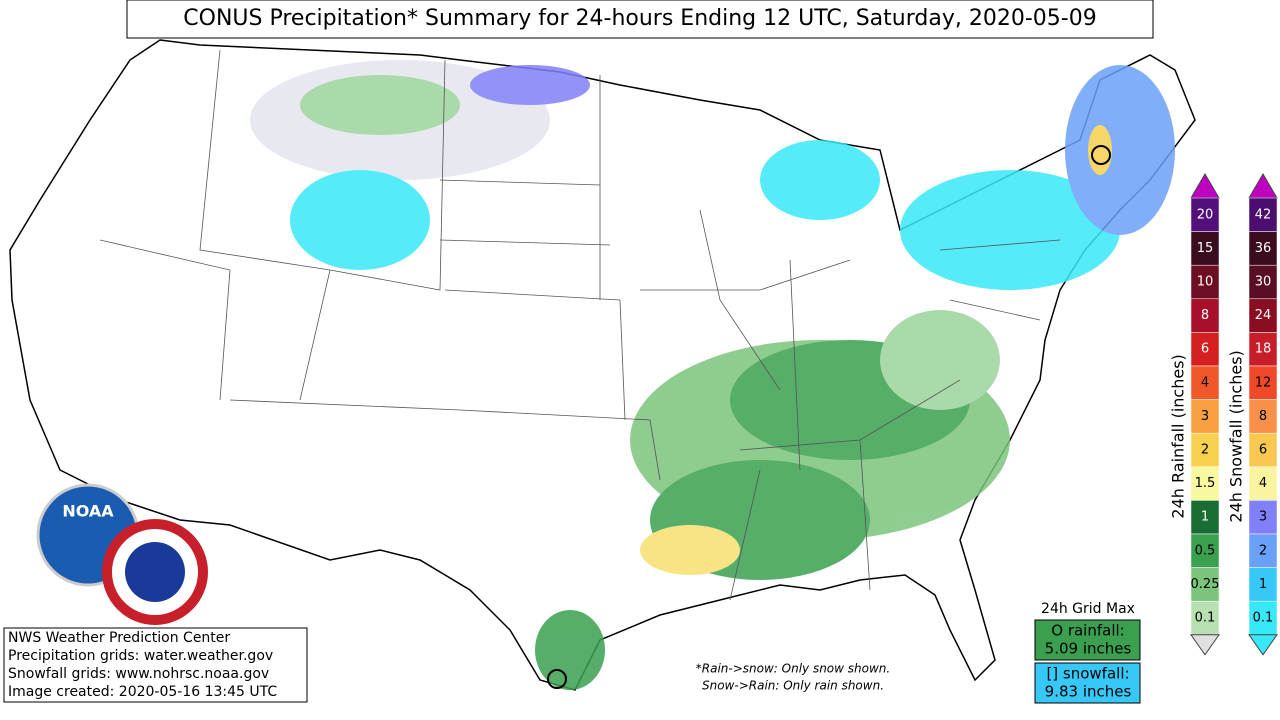  What do you see at coordinates (1088, 609) in the screenshot?
I see `grid-max-title: 24h Grid Max` at bounding box center [1088, 609].